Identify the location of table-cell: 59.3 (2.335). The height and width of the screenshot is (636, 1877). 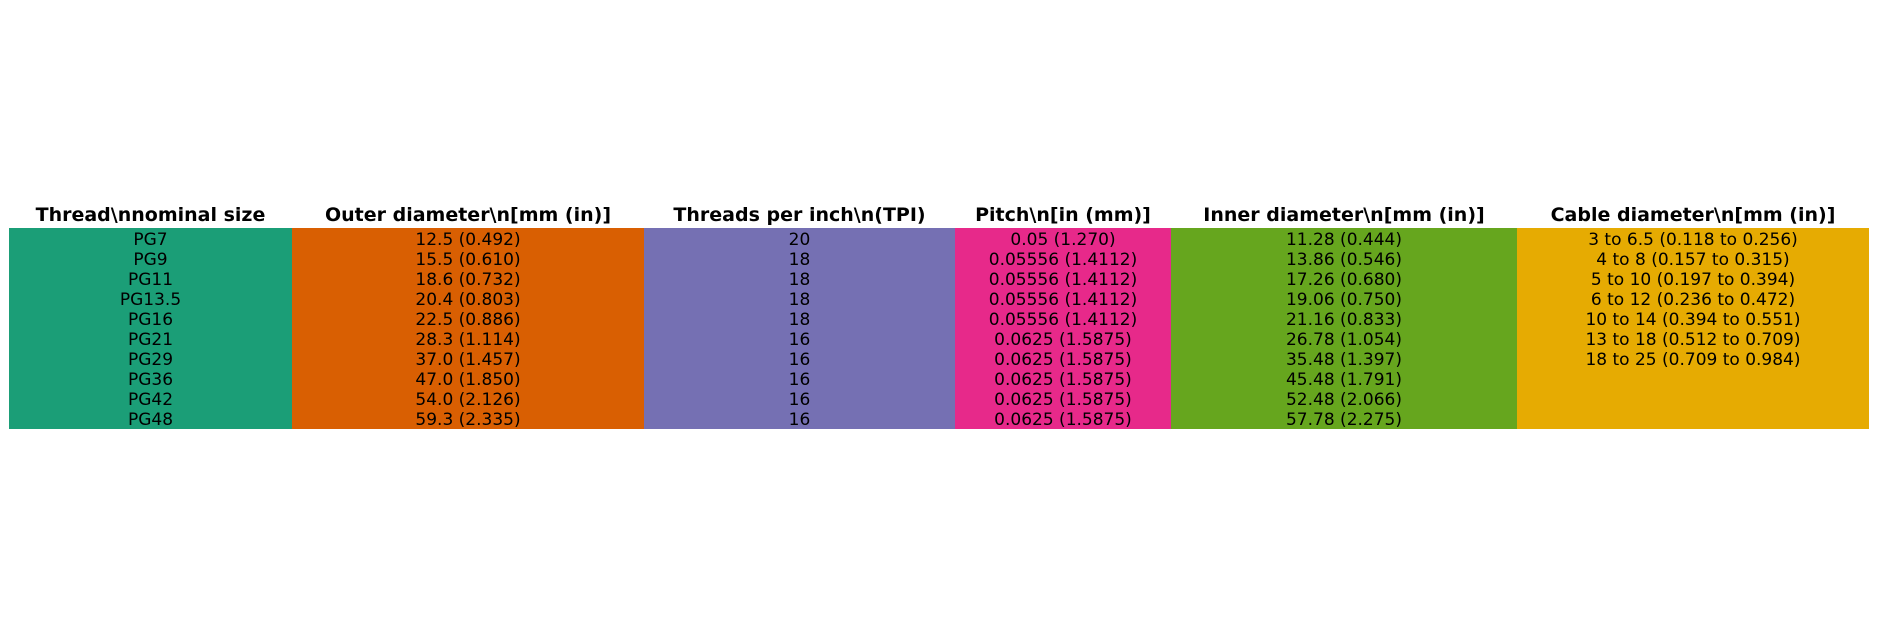
(468, 420).